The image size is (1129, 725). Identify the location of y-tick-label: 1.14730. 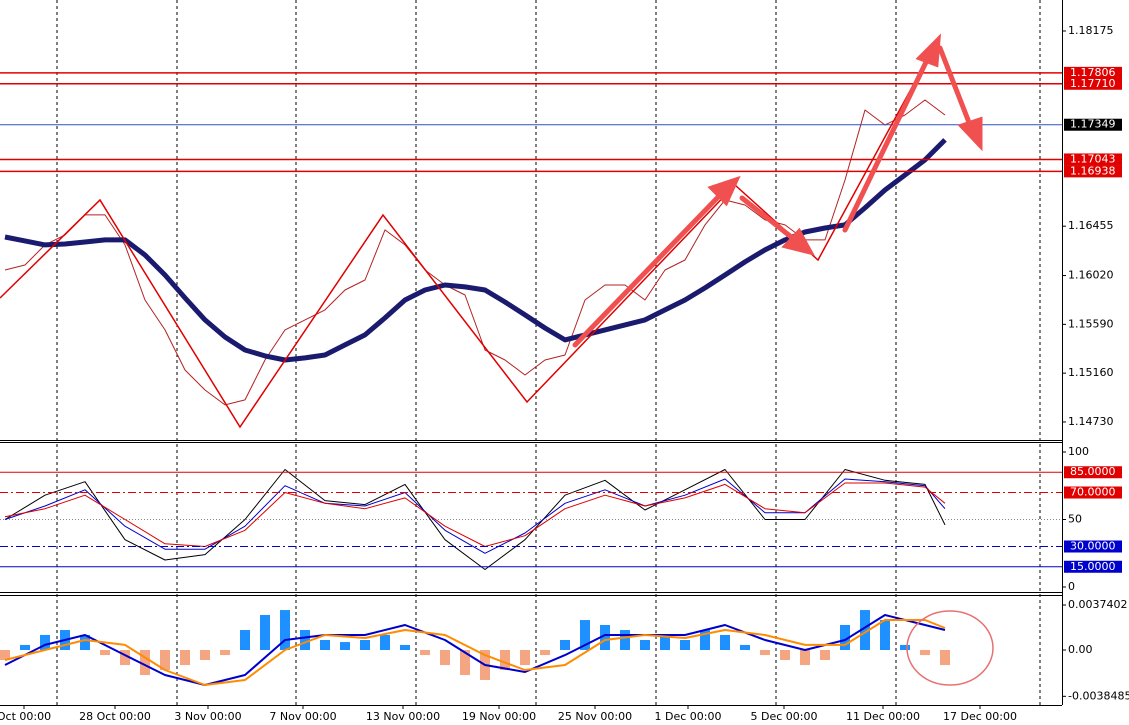
(1091, 421).